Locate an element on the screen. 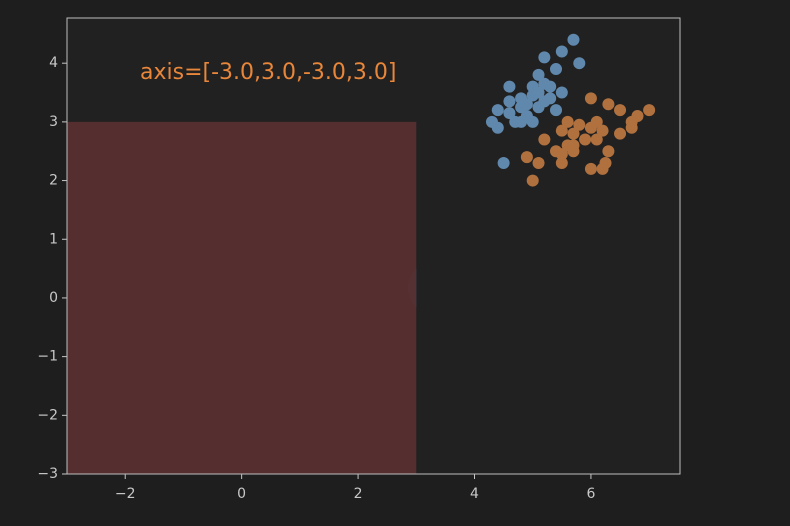  annotation: axis=[-3.0,3.0,-3.0,3.0] is located at coordinates (268, 72).